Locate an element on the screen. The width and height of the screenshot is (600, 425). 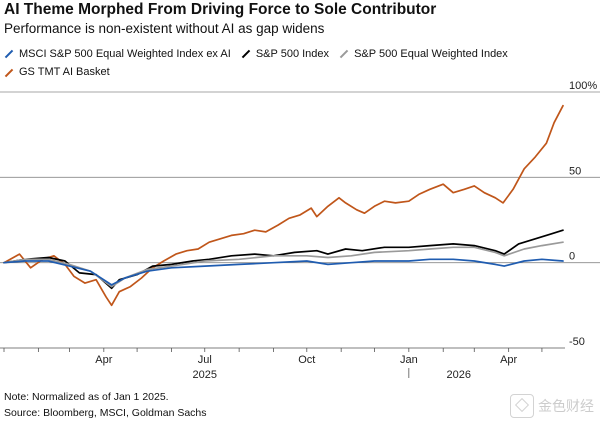
x-tick-label: Jan is located at coordinates (409, 360).